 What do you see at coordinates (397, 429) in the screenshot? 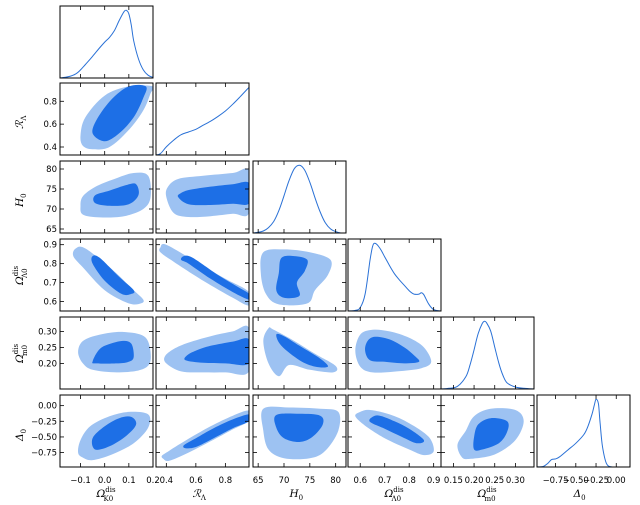
I see `contour-inner-ol-d0` at bounding box center [397, 429].